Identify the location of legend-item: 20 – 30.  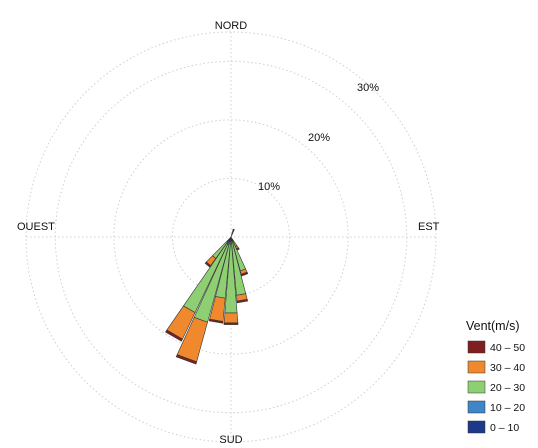
(496, 387).